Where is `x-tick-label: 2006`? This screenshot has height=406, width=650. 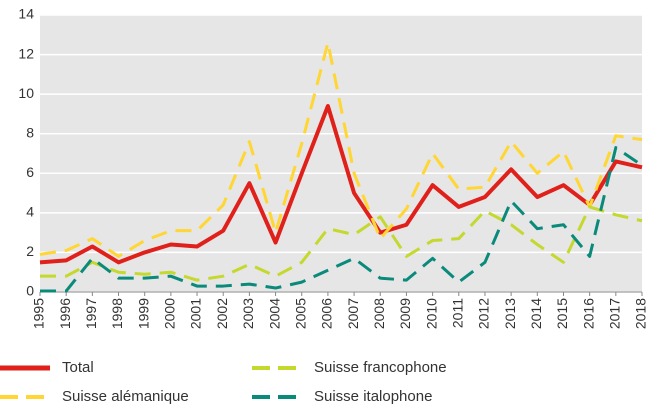
x-tick-label: 2006 is located at coordinates (327, 313).